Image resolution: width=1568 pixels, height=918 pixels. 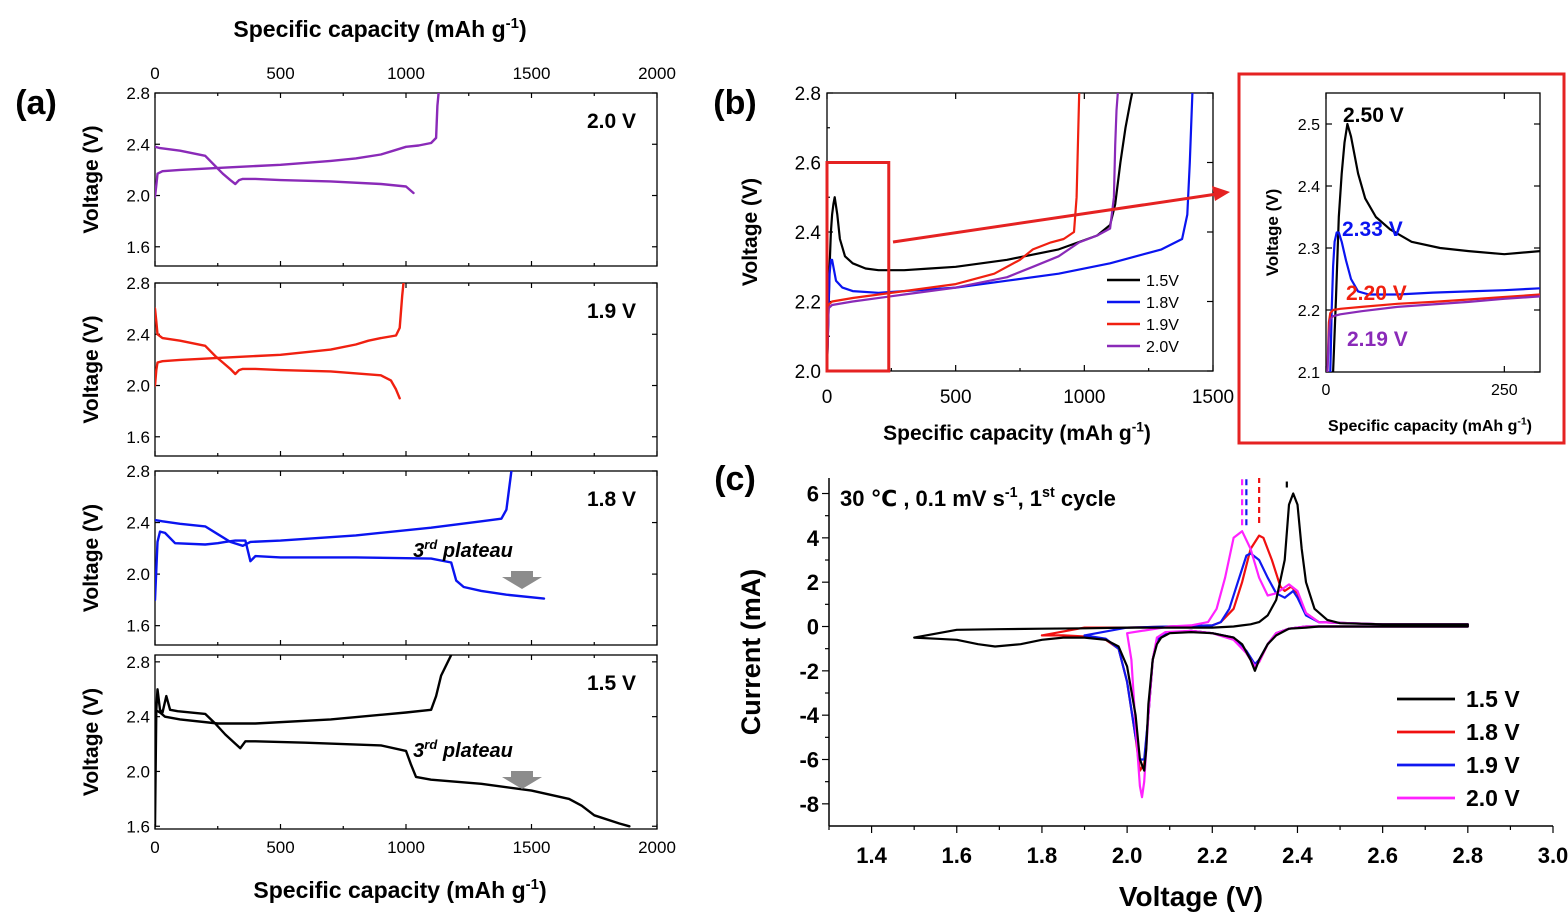 What do you see at coordinates (611, 121) in the screenshot?
I see `panel-a-20-label: 2.0 V` at bounding box center [611, 121].